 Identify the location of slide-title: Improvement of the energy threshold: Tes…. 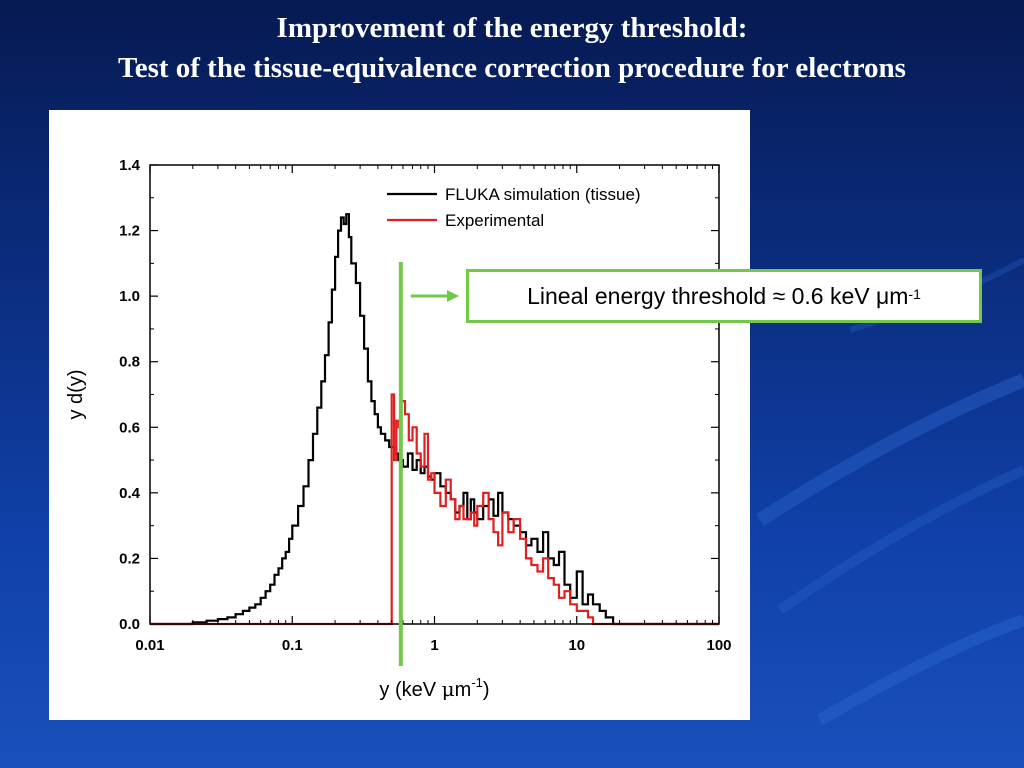
(512, 48).